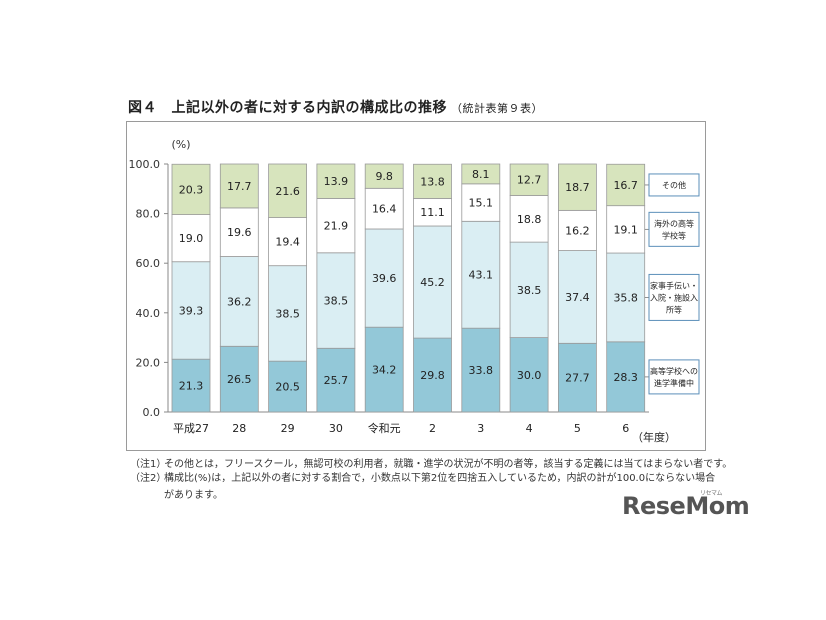  I want to click on logo-kana: リセマム, so click(711, 493).